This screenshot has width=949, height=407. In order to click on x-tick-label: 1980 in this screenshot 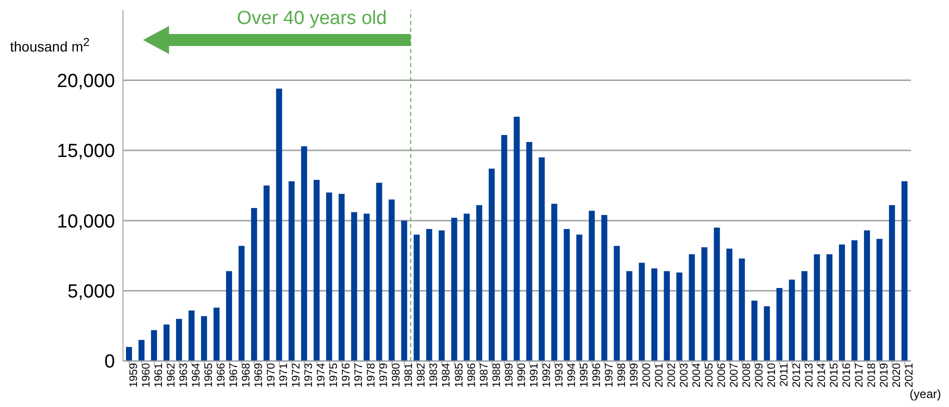, I will do `click(396, 375)`.